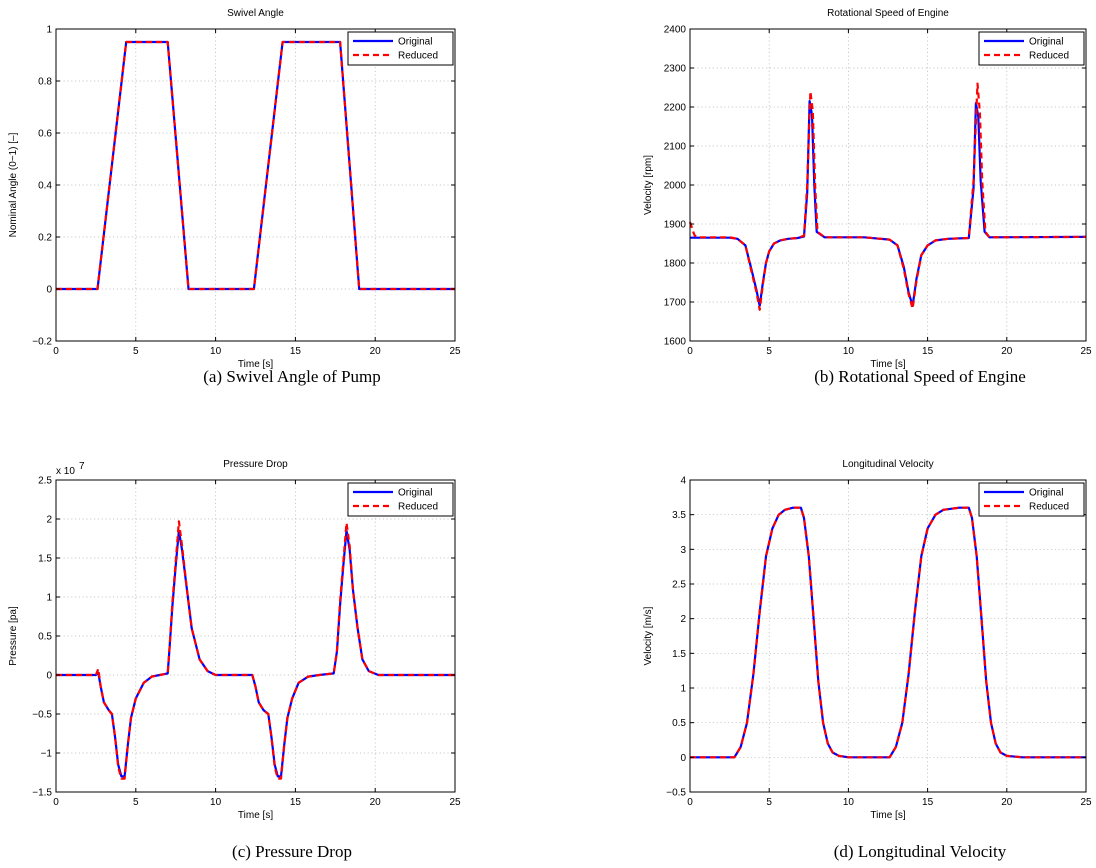  Describe the element at coordinates (675, 30) in the screenshot. I see `y-tick-label: 2400` at that location.